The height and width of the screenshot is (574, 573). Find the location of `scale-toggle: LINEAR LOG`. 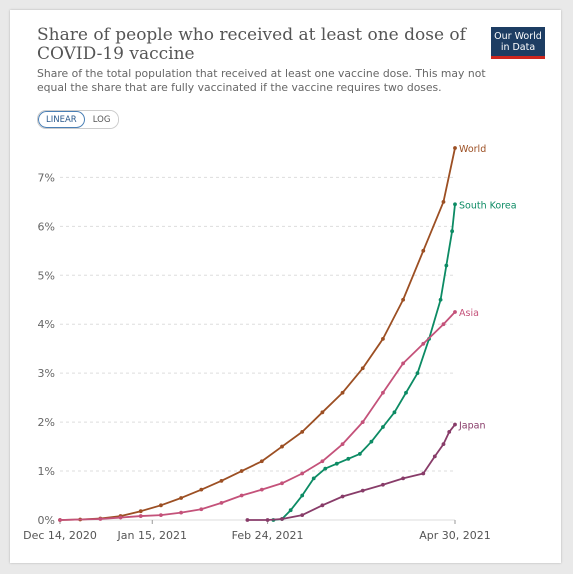

scale-toggle: LINEAR LOG is located at coordinates (78, 119).